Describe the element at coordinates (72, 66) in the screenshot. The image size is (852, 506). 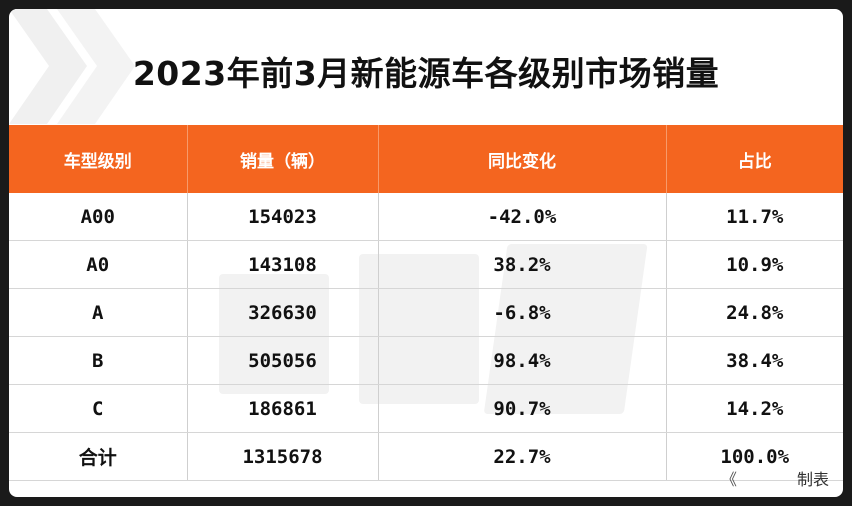
I see `chevron-decoration` at that location.